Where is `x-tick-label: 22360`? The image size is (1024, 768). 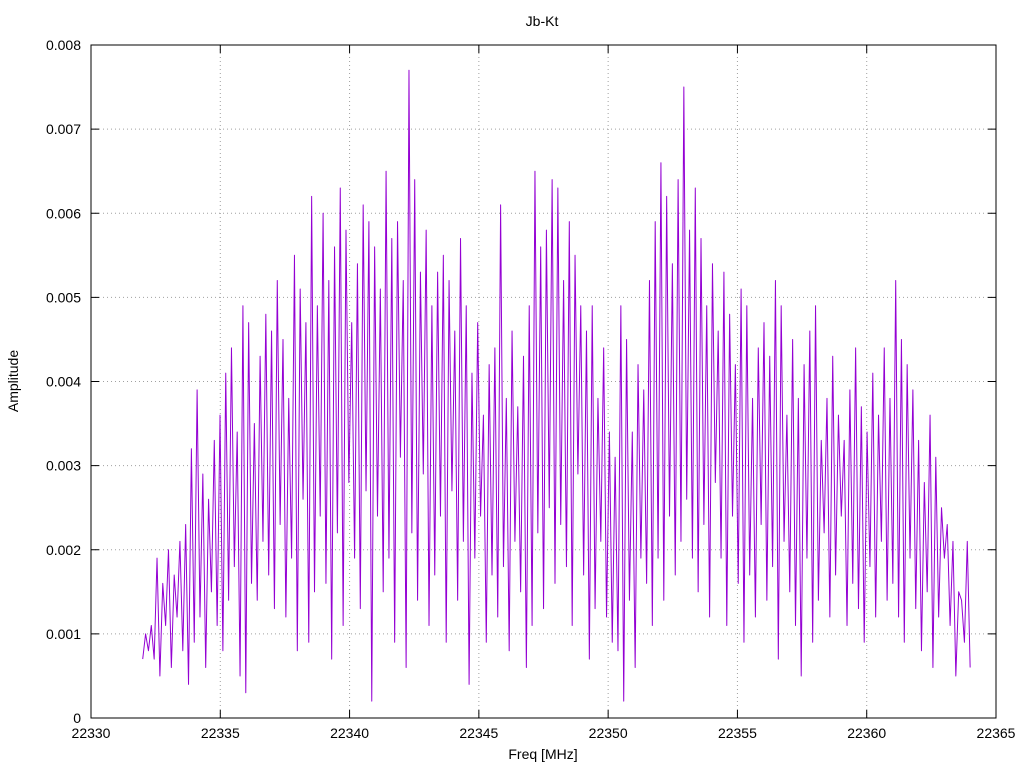
x-tick-label: 22360 is located at coordinates (866, 733).